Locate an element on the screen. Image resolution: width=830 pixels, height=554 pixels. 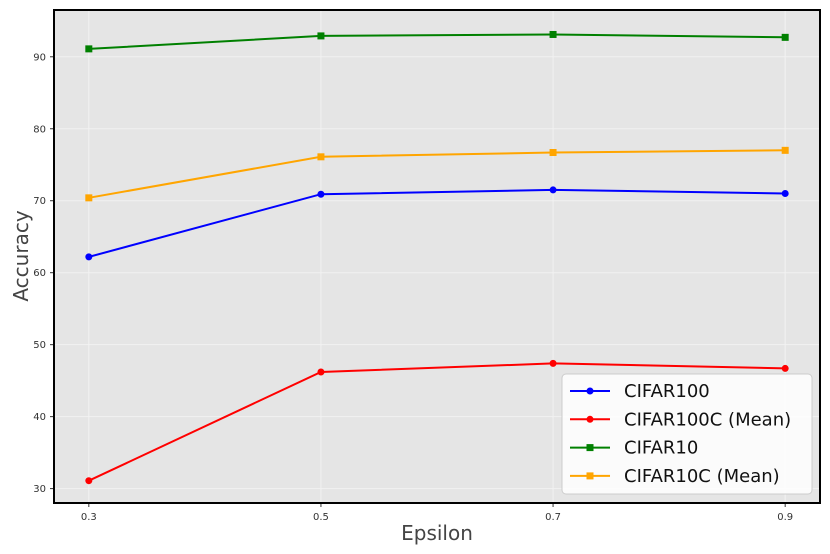
y-tick-label: 80 is located at coordinates (39, 129).